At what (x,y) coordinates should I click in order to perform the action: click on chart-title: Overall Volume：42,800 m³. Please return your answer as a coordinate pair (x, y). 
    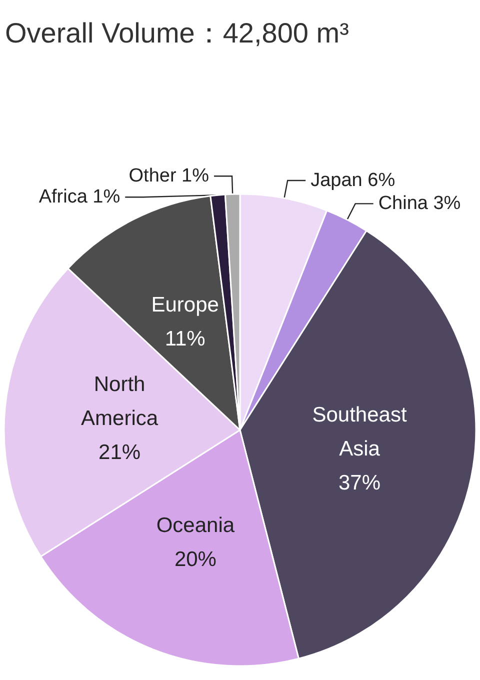
    Looking at the image, I should click on (177, 33).